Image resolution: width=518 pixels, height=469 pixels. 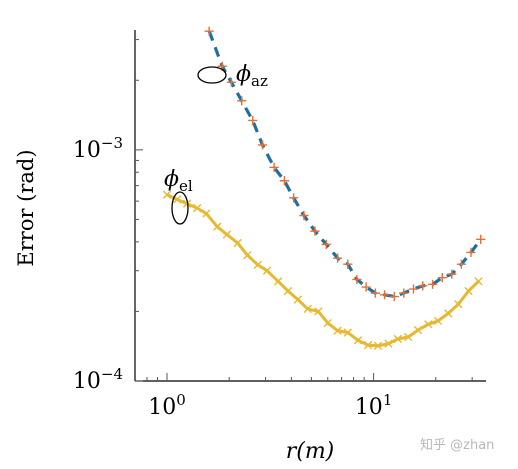 What do you see at coordinates (181, 400) in the screenshot?
I see `x-tick-exponent: 0` at bounding box center [181, 400].